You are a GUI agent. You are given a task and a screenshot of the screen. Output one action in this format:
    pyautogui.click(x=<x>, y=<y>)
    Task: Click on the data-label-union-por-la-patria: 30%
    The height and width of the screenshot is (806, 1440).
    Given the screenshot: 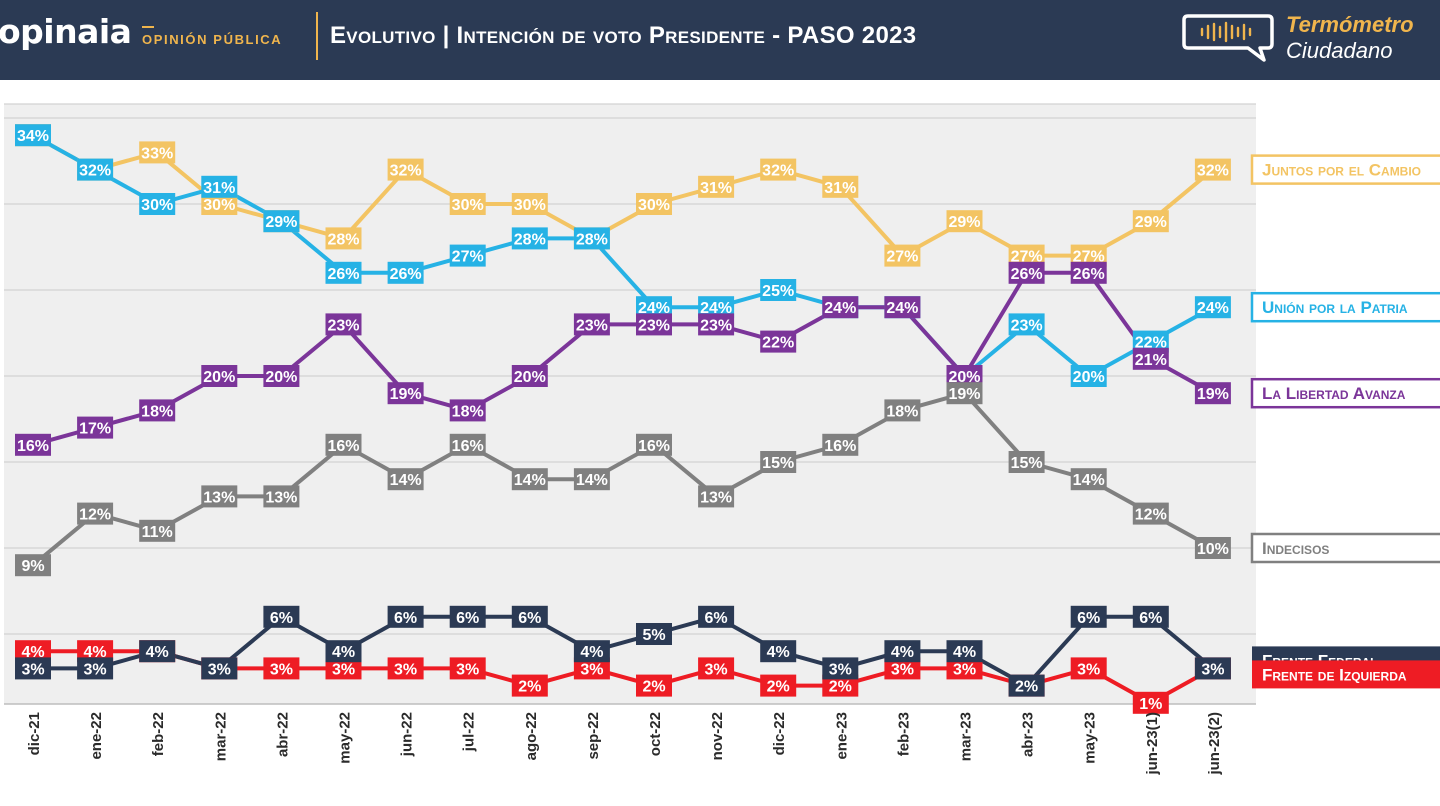 What is the action you would take?
    pyautogui.click(x=157, y=204)
    